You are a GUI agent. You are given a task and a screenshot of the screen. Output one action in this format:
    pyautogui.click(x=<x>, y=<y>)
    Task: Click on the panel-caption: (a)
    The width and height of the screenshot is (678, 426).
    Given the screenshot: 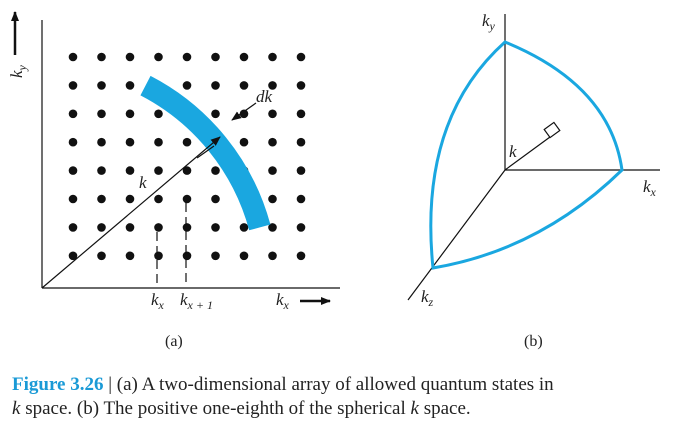 What is the action you would take?
    pyautogui.click(x=174, y=341)
    